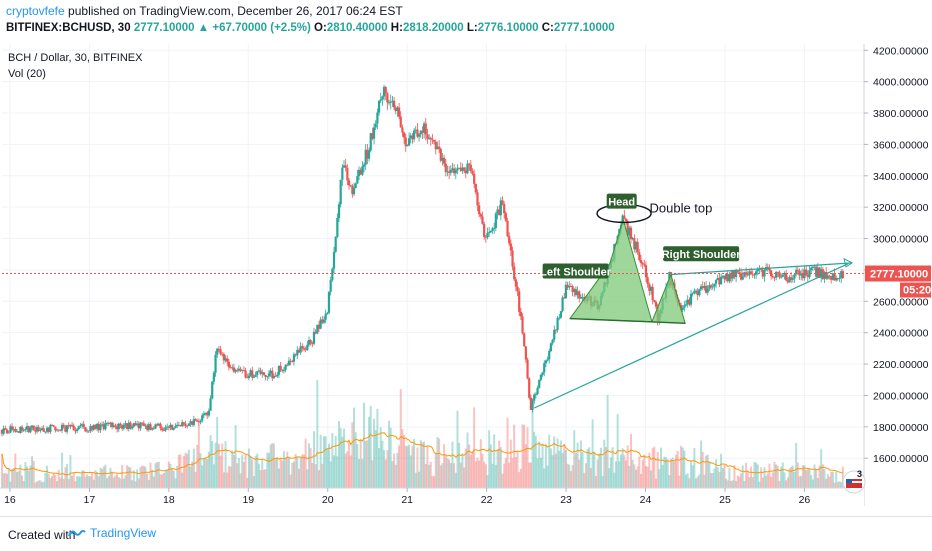  Describe the element at coordinates (901, 365) in the screenshot. I see `price-tick-label: 2200.00000` at that location.